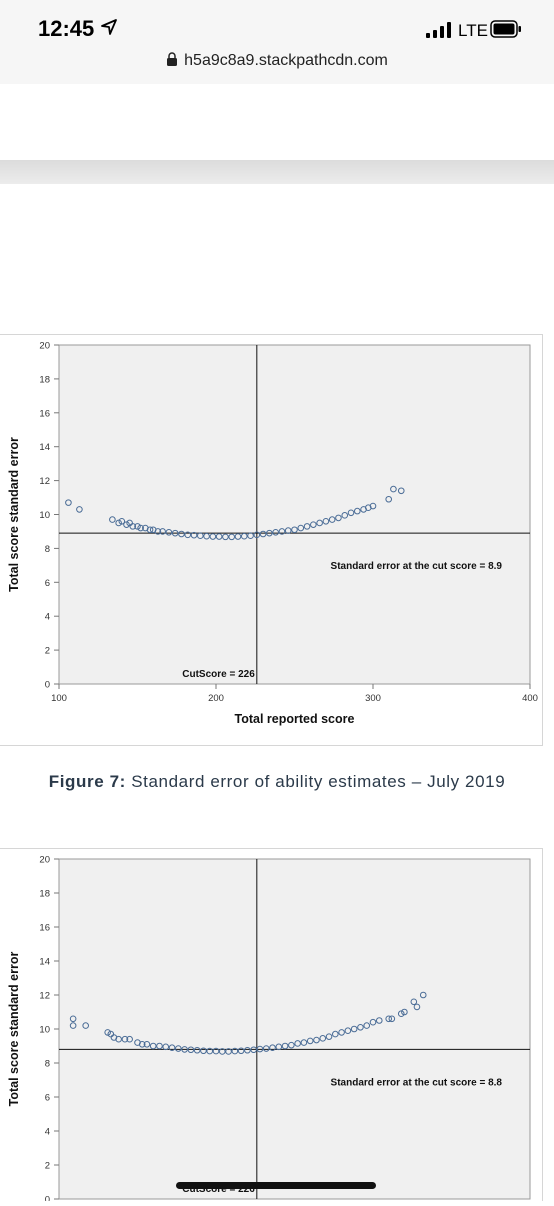 This screenshot has height=1206, width=554. What do you see at coordinates (87, 781) in the screenshot?
I see `figure-label: Figure 7:` at bounding box center [87, 781].